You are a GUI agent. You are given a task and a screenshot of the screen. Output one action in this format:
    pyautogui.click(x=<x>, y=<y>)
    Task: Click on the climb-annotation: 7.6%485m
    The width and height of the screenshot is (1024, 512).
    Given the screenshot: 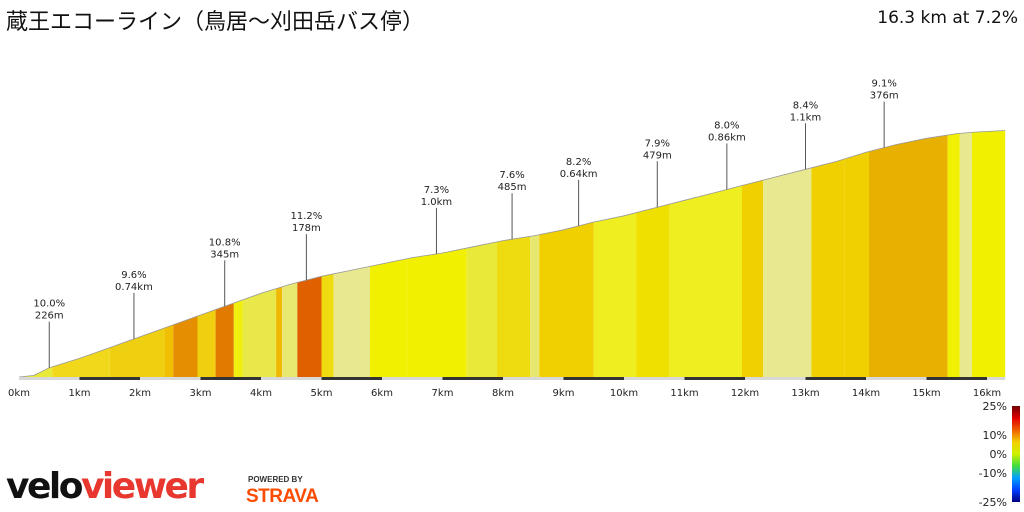 What is the action you would take?
    pyautogui.click(x=512, y=205)
    